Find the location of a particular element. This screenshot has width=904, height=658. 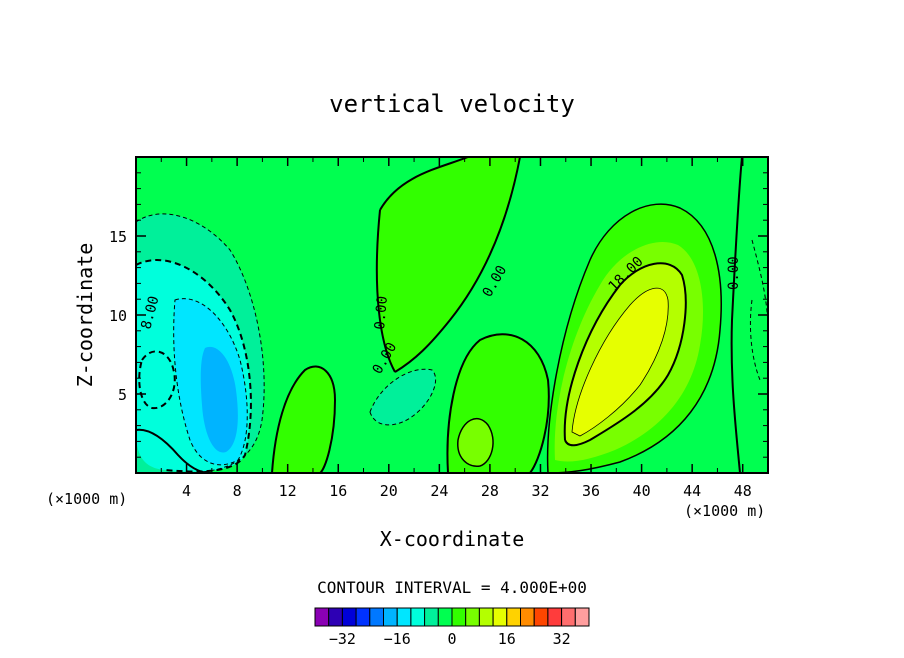

colorbar-tick-label: 0 is located at coordinates (451, 639).